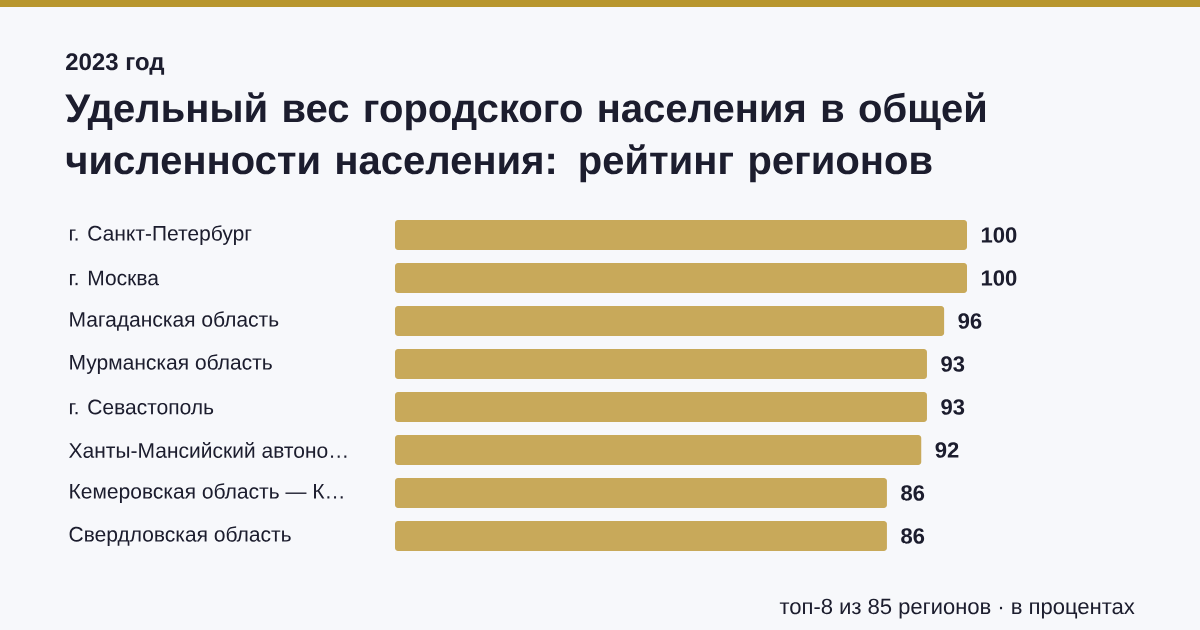 The height and width of the screenshot is (630, 1200). What do you see at coordinates (171, 364) in the screenshot?
I see `y-tick-label: Мурманская область` at bounding box center [171, 364].